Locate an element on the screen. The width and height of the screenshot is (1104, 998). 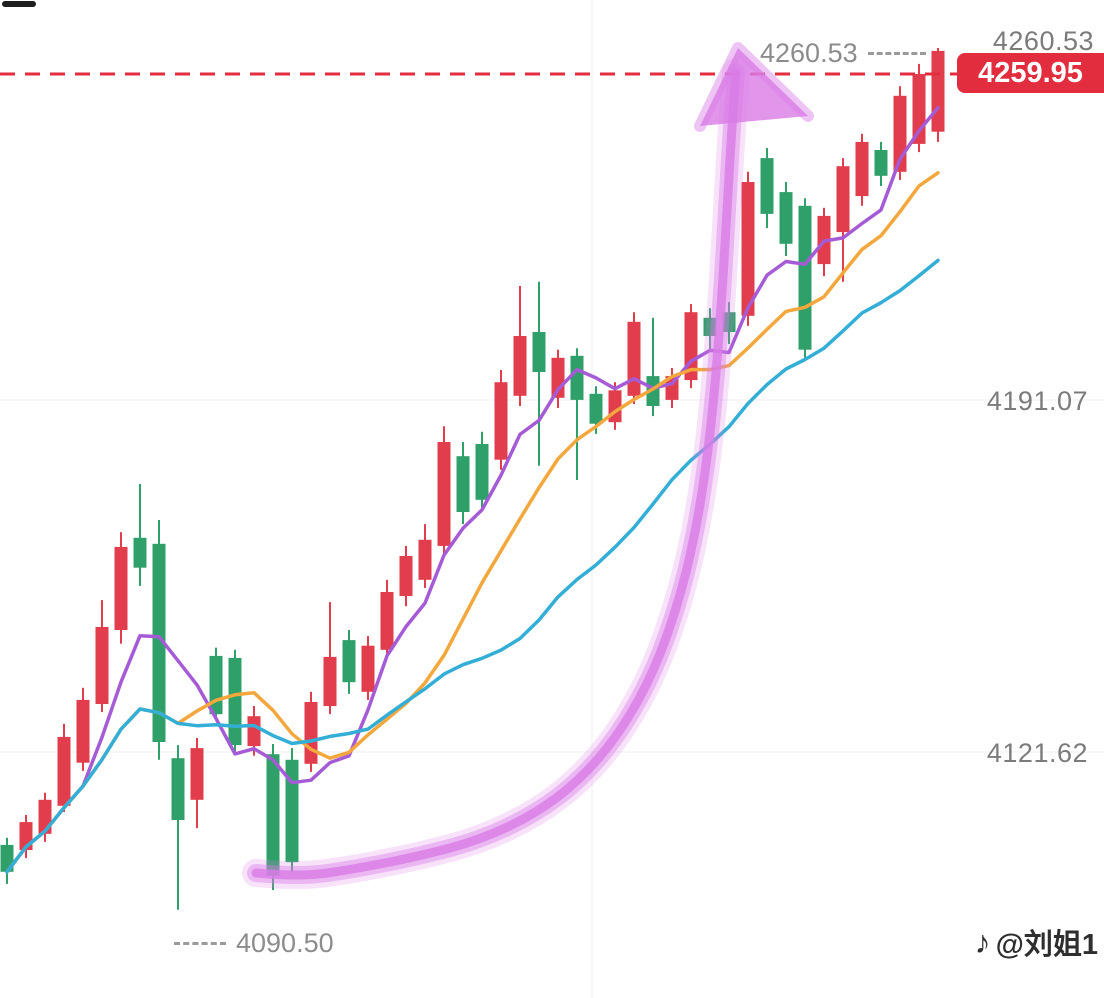
axis-label-low: 4121.62 is located at coordinates (1037, 753).